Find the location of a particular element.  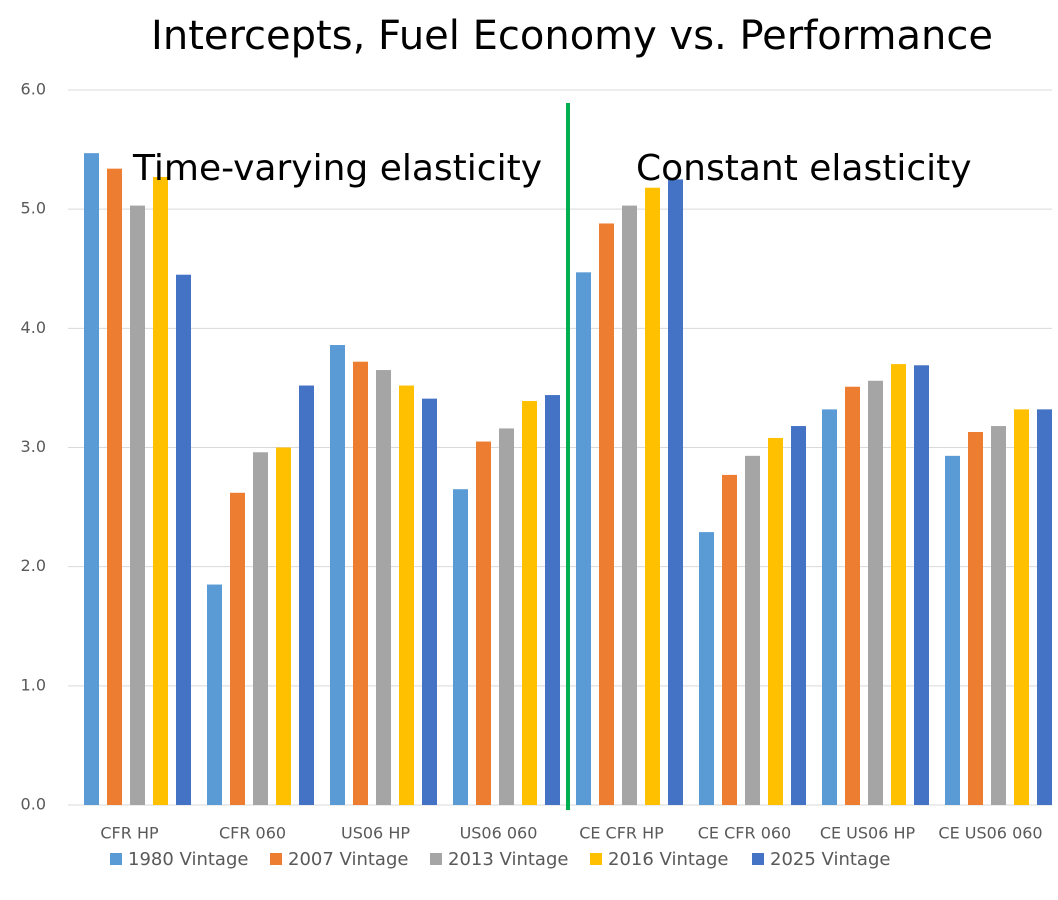

x-tick-label: CFR HP is located at coordinates (129, 833).